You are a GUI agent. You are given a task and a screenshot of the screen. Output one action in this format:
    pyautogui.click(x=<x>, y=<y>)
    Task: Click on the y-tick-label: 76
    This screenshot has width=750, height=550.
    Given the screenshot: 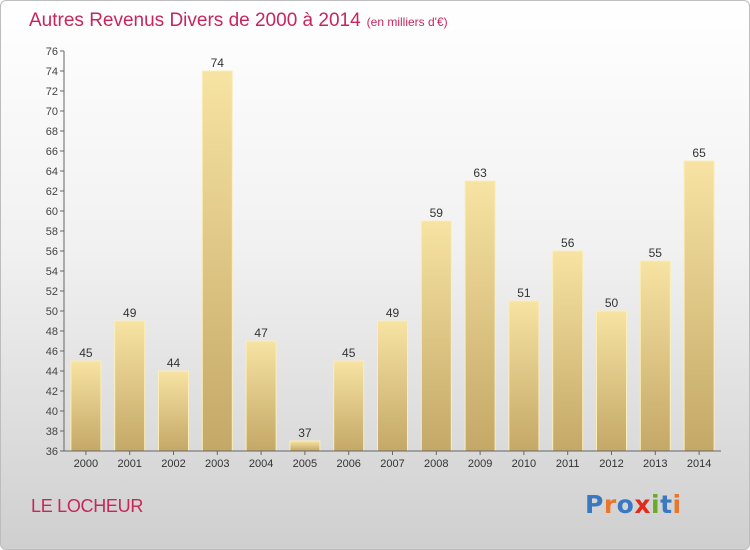 What is the action you would take?
    pyautogui.click(x=52, y=52)
    